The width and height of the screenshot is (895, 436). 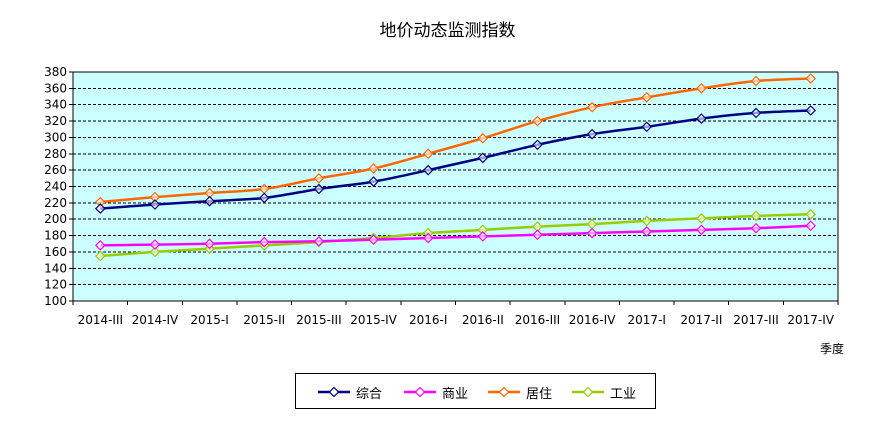 I want to click on y-tick-label: 260, so click(x=55, y=170).